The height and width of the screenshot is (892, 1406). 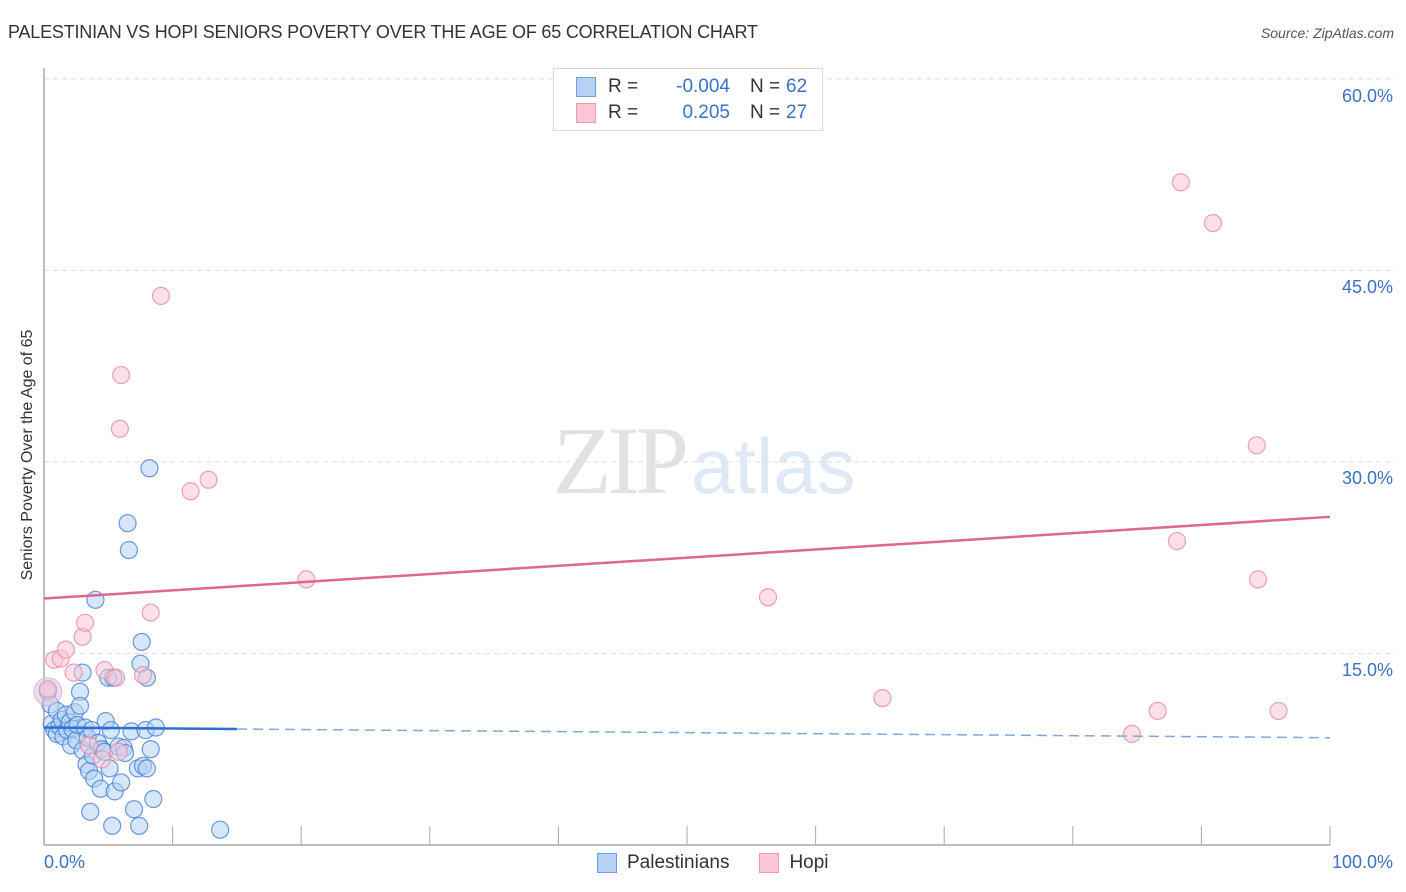 What do you see at coordinates (1327, 33) in the screenshot?
I see `source-label: Source: ZipAtlas.com` at bounding box center [1327, 33].